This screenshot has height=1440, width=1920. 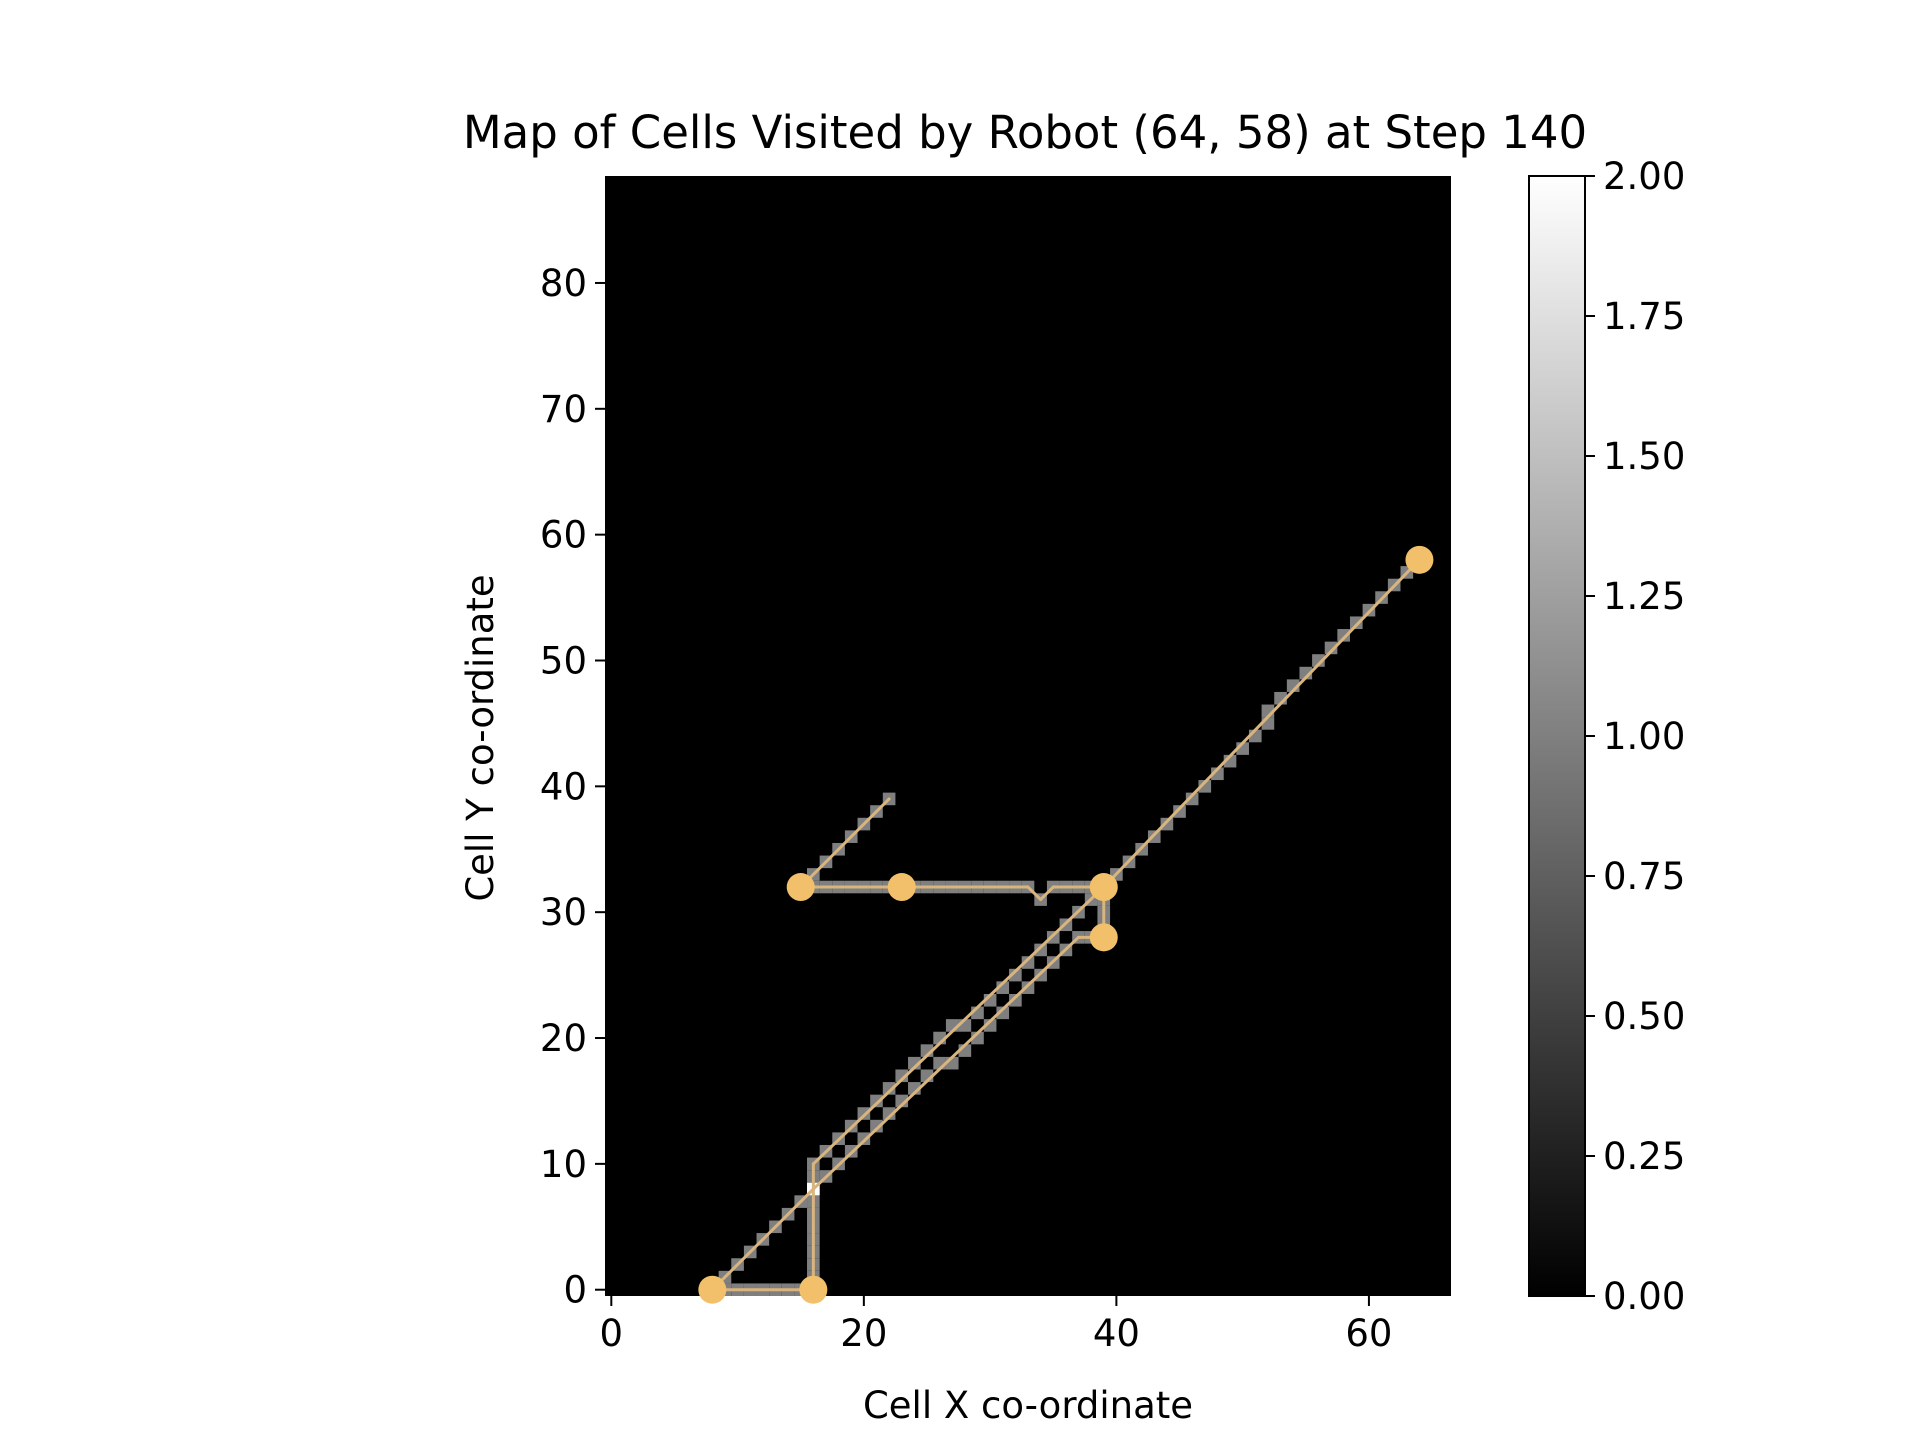 I want to click on x-tick-label: 60, so click(x=1368, y=1333).